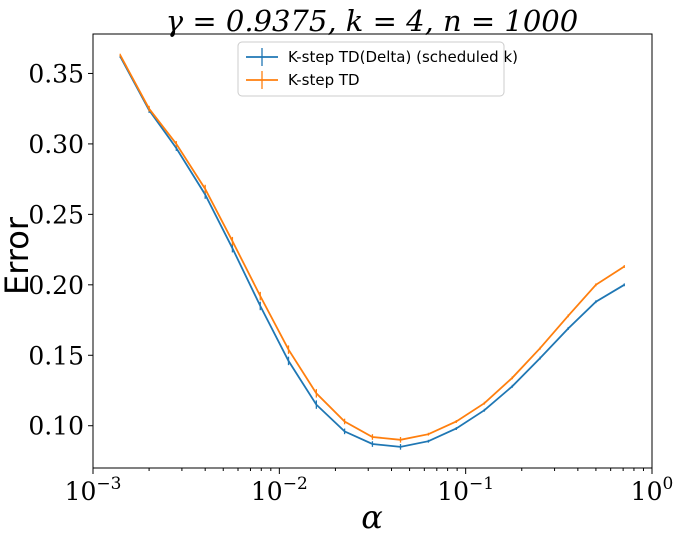 The width and height of the screenshot is (674, 541). I want to click on legend: K-step TD(Delta) (scheduled k) K-step TD, so click(377, 69).